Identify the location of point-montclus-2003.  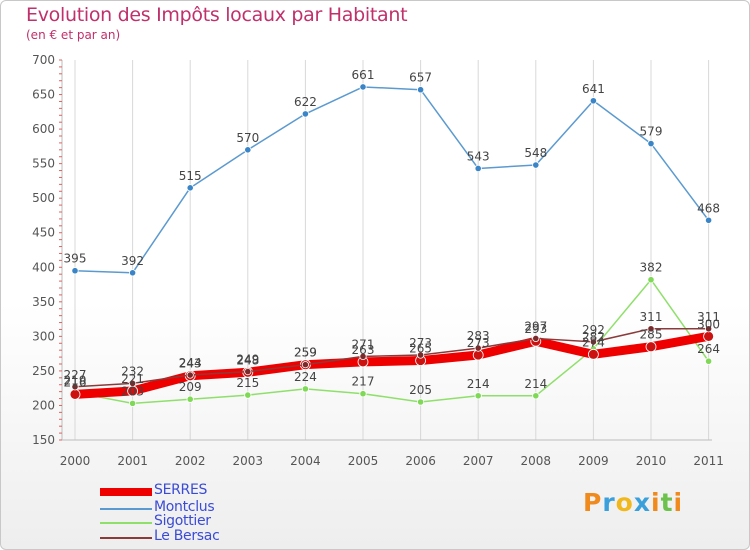
(248, 150).